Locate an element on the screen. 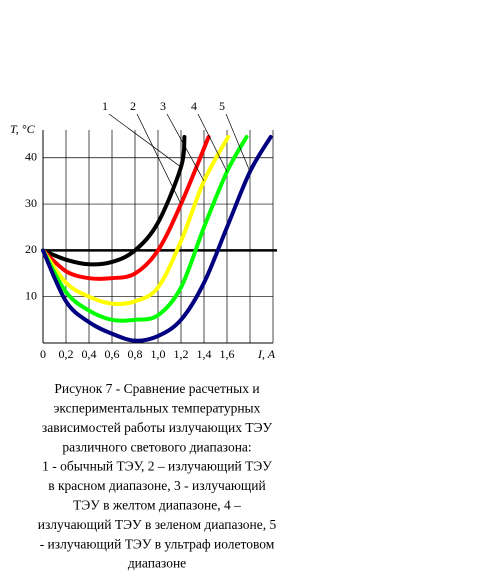  y-axis-label: T, °C is located at coordinates (23, 129).